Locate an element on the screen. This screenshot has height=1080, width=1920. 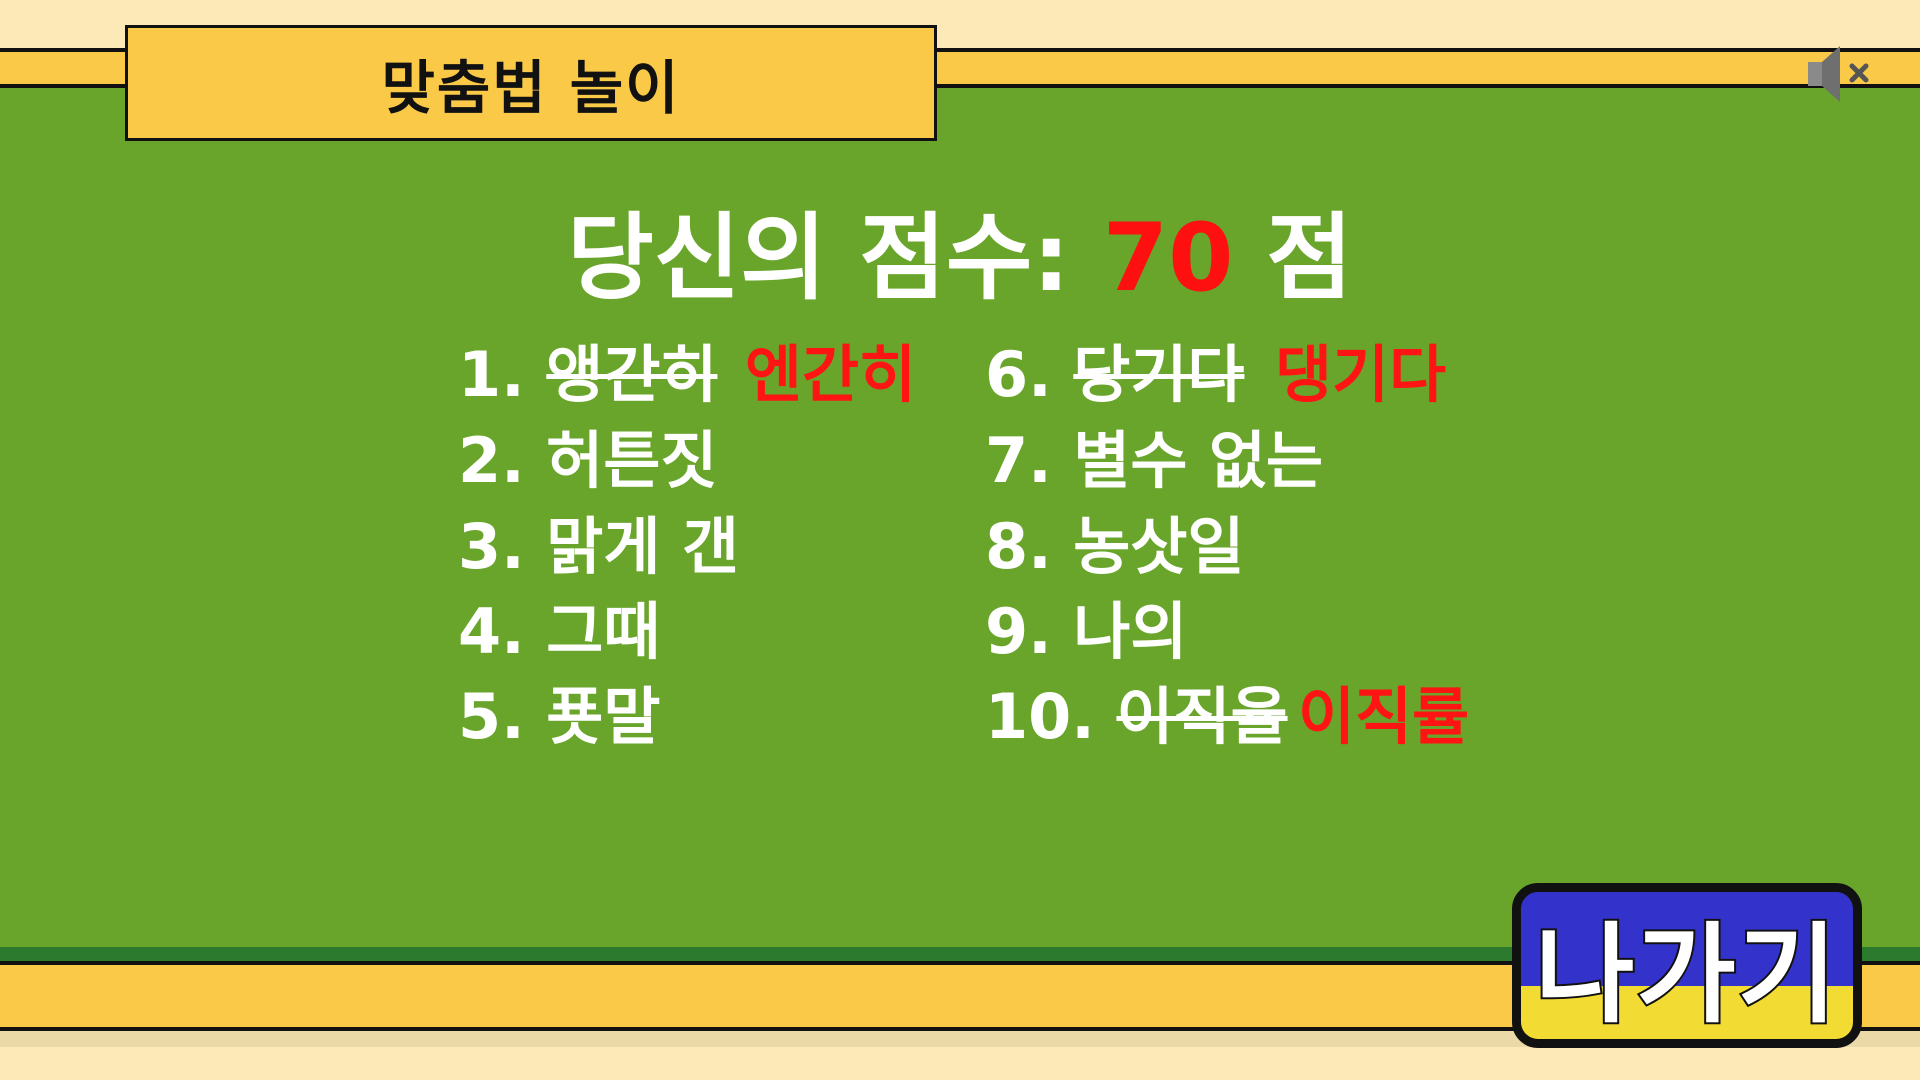
answer-text: 맑게 갠 is located at coordinates (643, 546).